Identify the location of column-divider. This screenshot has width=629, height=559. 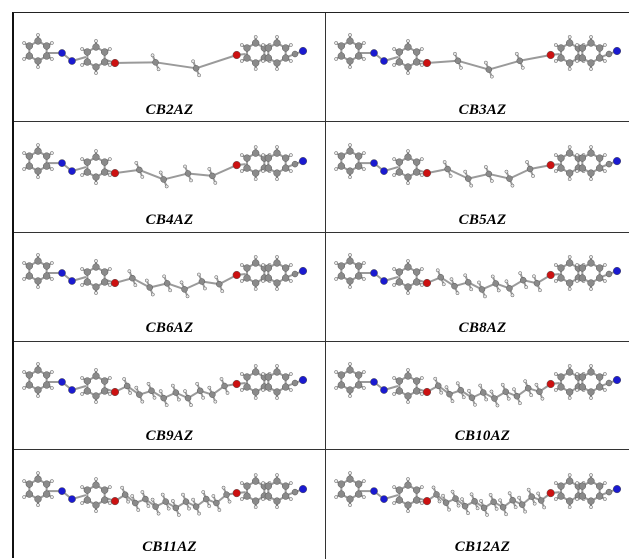
(325, 286).